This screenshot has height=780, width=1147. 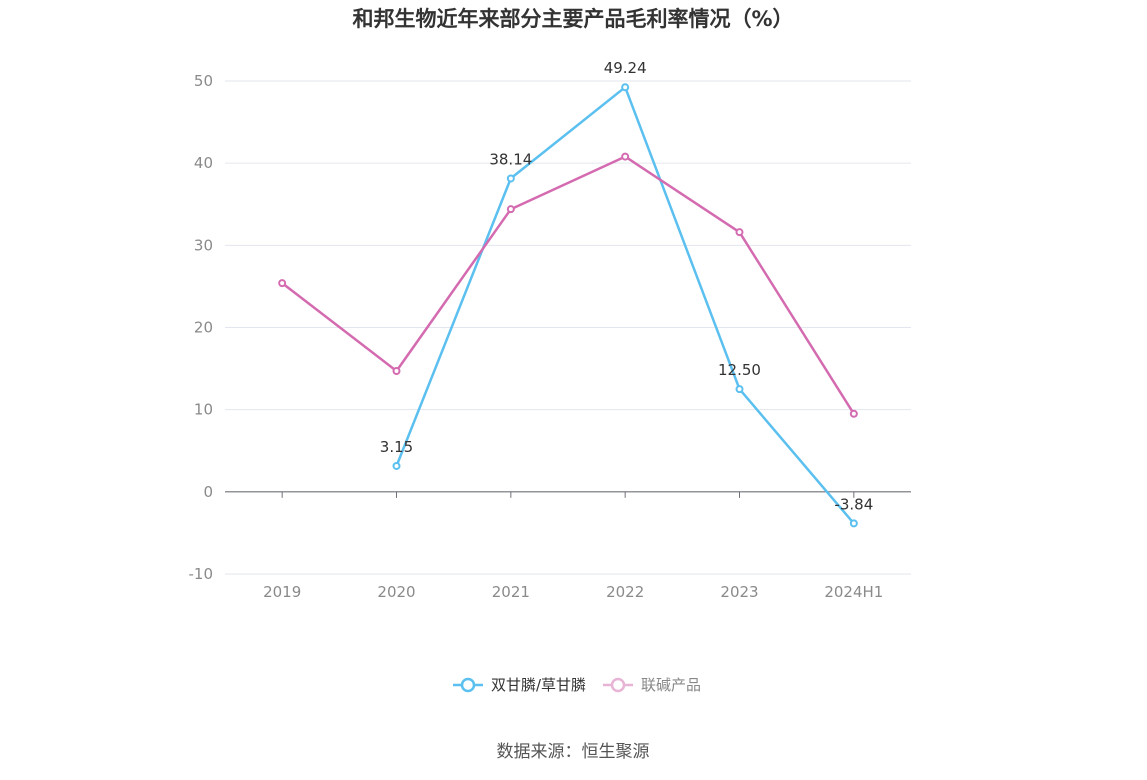 I want to click on source-note: 数据来源：恒生聚源, so click(x=573, y=752).